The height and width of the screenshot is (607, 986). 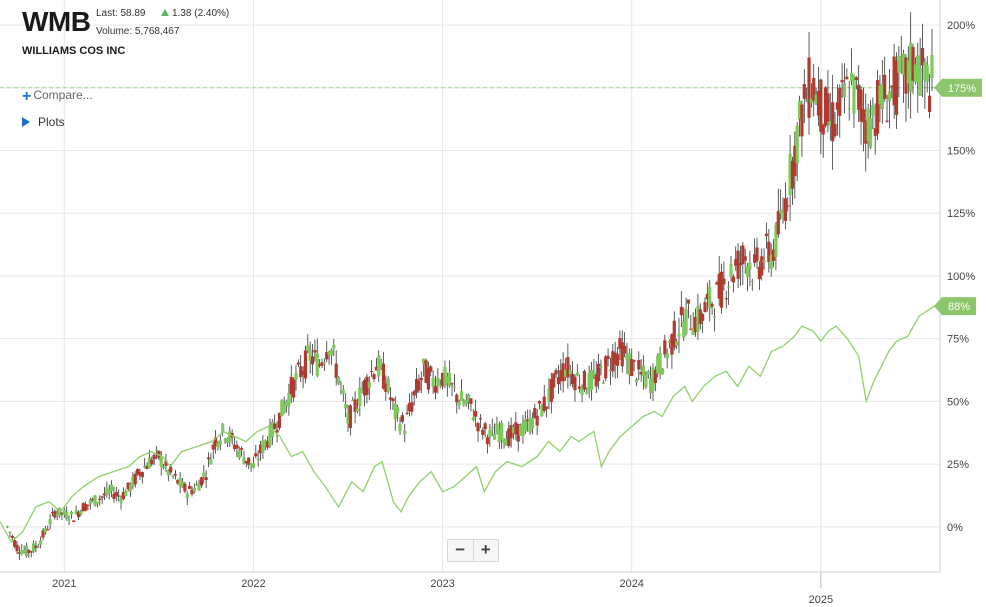 What do you see at coordinates (460, 549) in the screenshot?
I see `zoom-out-button: −` at bounding box center [460, 549].